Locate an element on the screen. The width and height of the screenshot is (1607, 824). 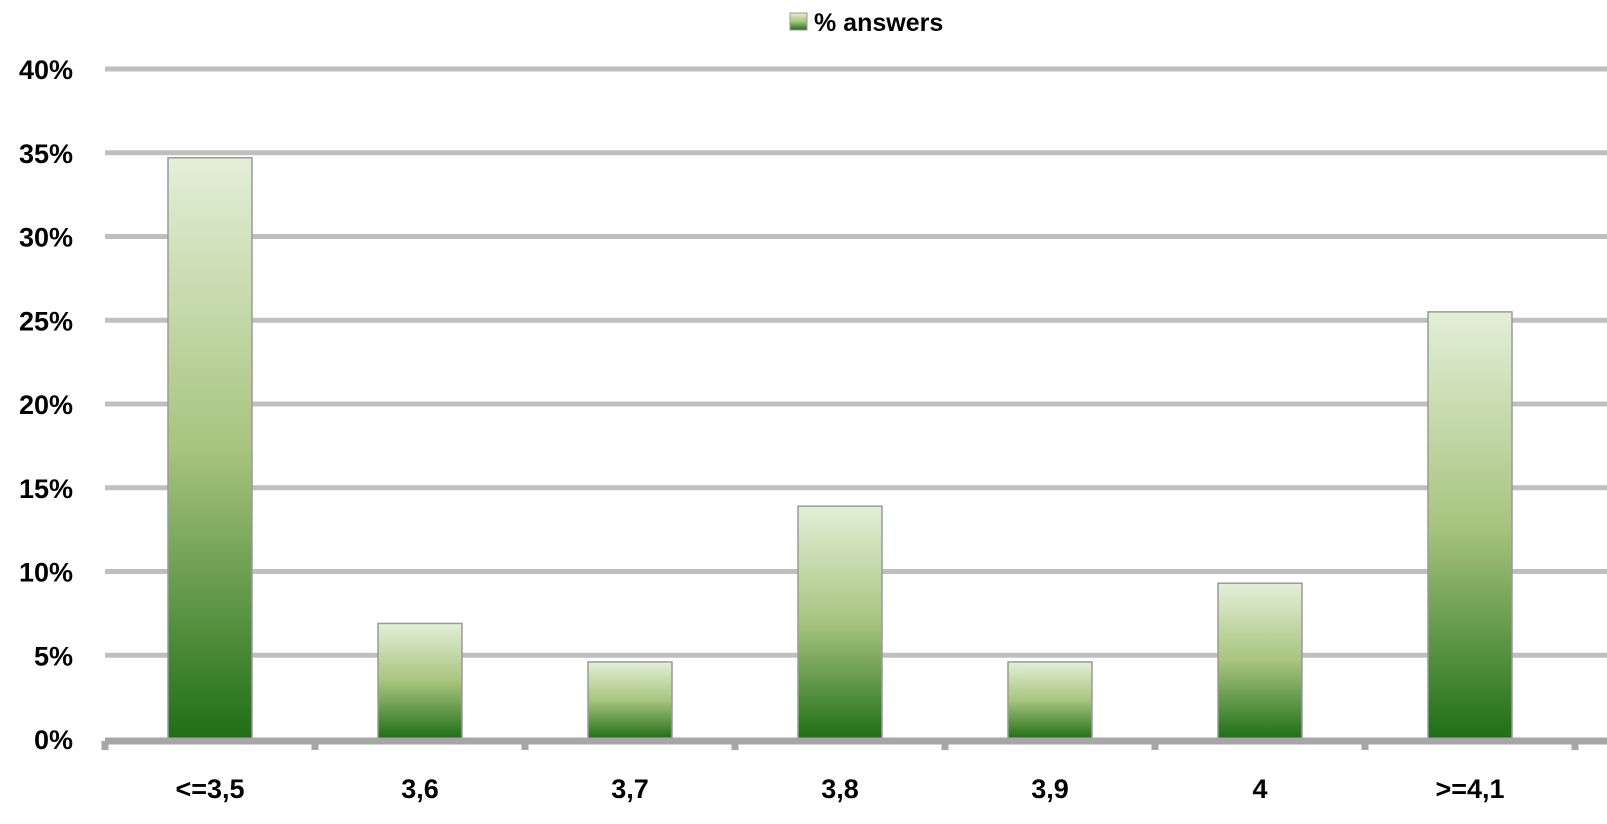
y-tick-label: 20% is located at coordinates (46, 405).